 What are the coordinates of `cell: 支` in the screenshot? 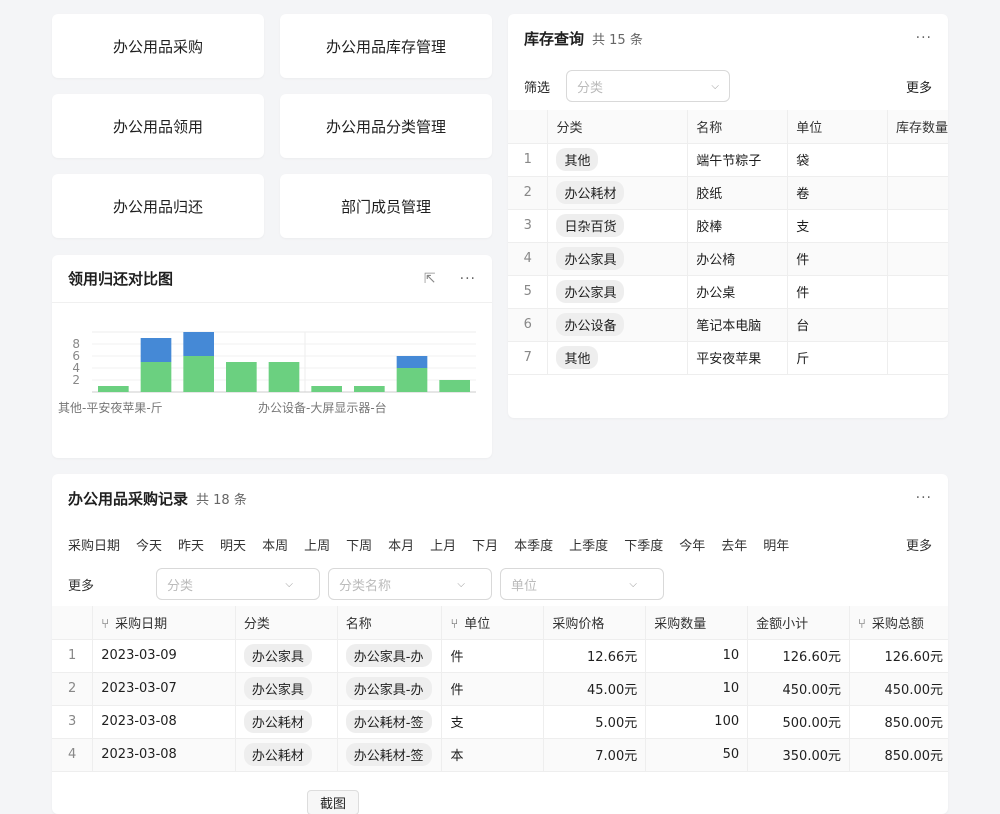 It's located at (493, 722).